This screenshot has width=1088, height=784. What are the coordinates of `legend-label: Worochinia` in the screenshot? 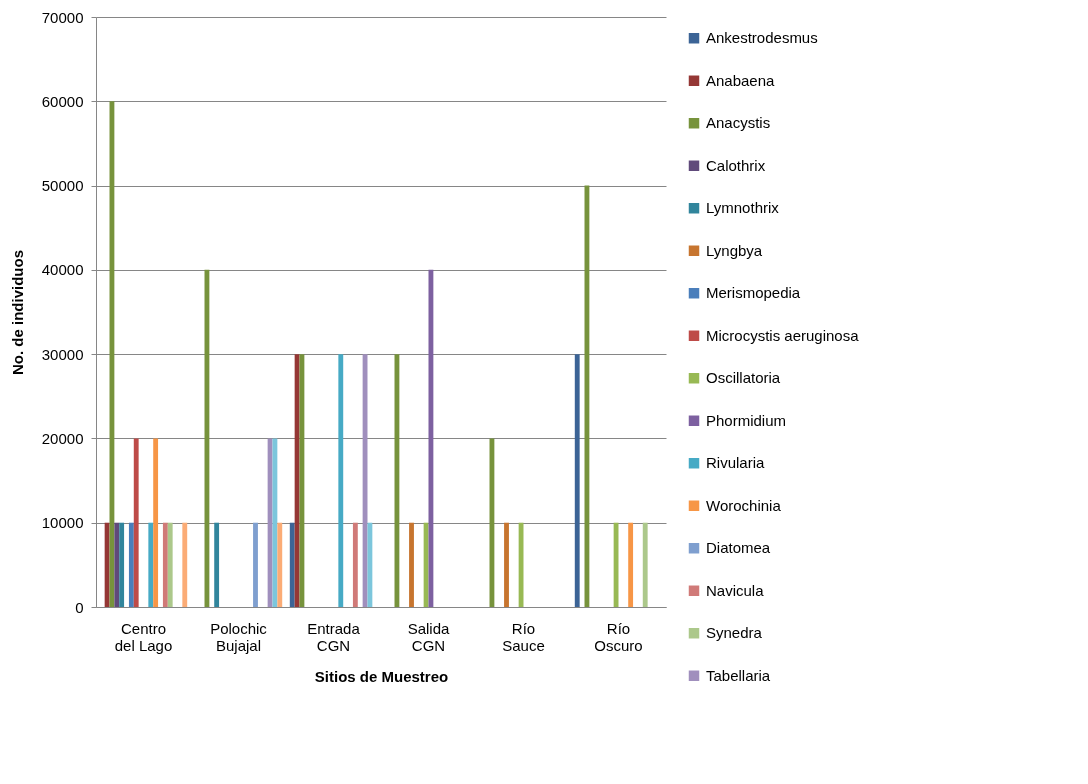 It's located at (744, 505).